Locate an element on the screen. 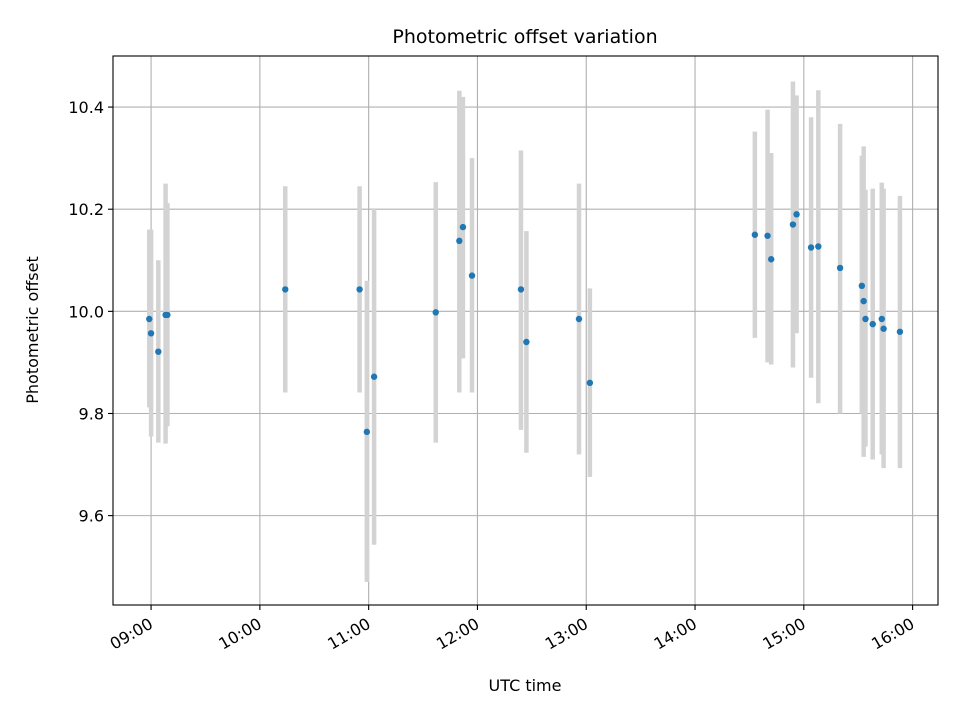 This screenshot has height=720, width=960. y-tick-label: 10.2 is located at coordinates (86, 209).